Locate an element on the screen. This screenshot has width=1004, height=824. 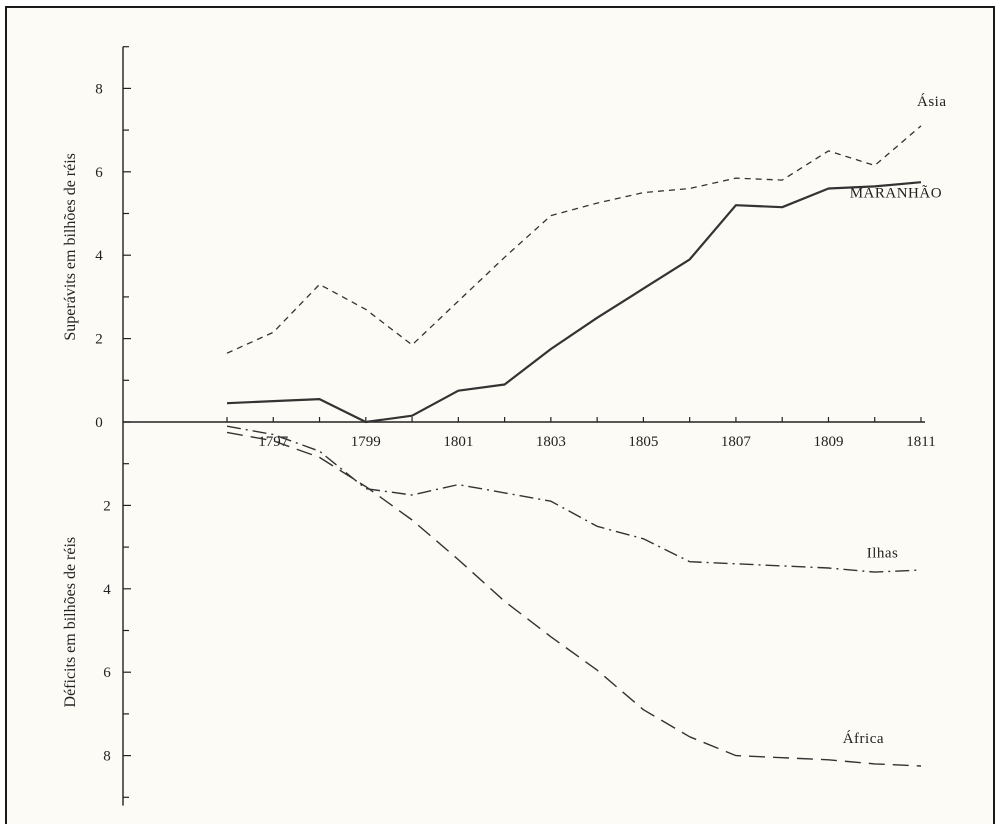
x-tick-label: 1809 is located at coordinates (828, 442).